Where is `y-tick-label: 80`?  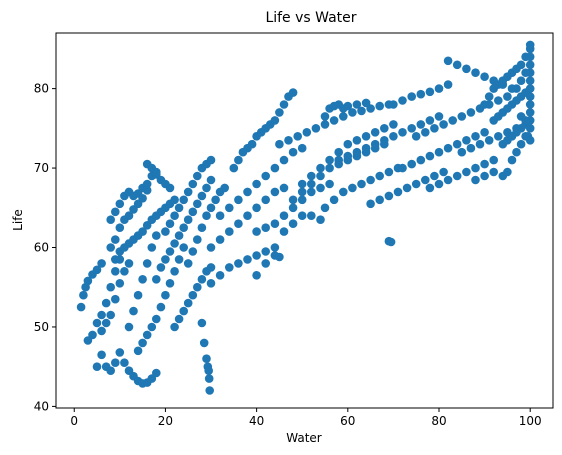
y-tick-label: 80 is located at coordinates (41, 89).